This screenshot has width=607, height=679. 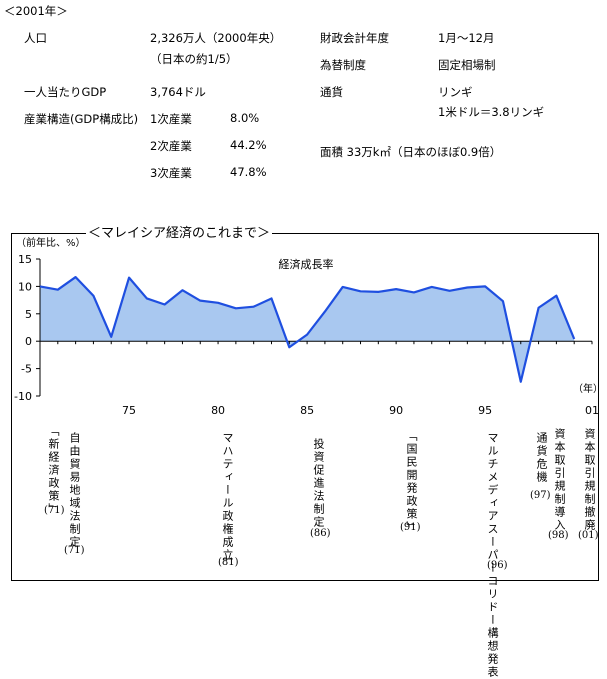 I want to click on annotation-capital-control-abolished: 資本取引規制撤廃, so click(x=589, y=480).